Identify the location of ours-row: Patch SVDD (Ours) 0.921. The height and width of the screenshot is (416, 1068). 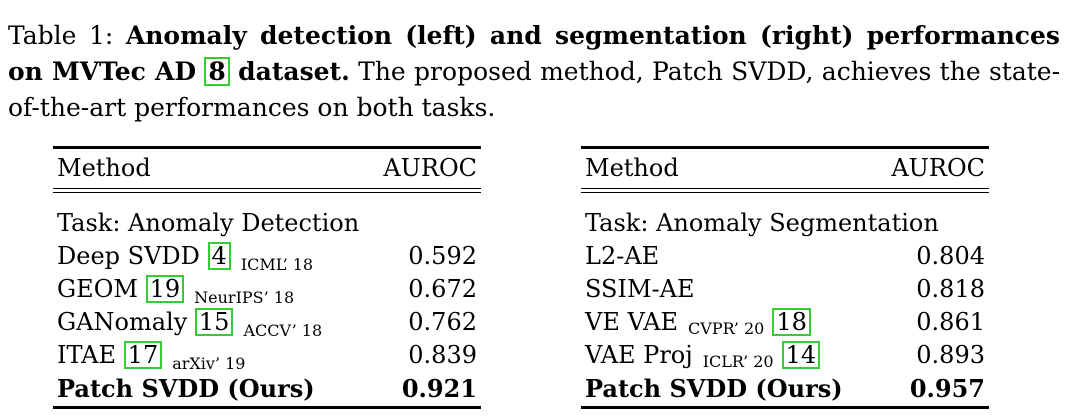
(267, 388).